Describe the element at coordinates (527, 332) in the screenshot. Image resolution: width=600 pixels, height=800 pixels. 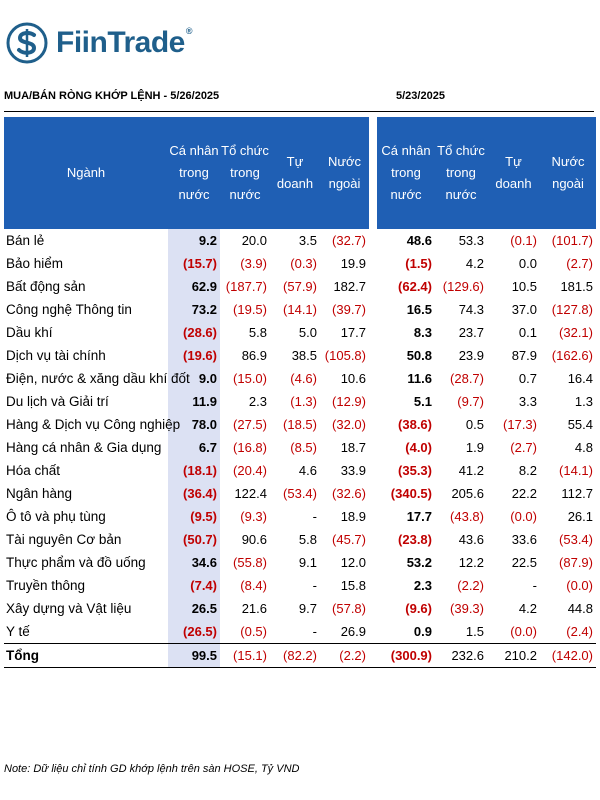
I see `value-cell: 0.1` at that location.